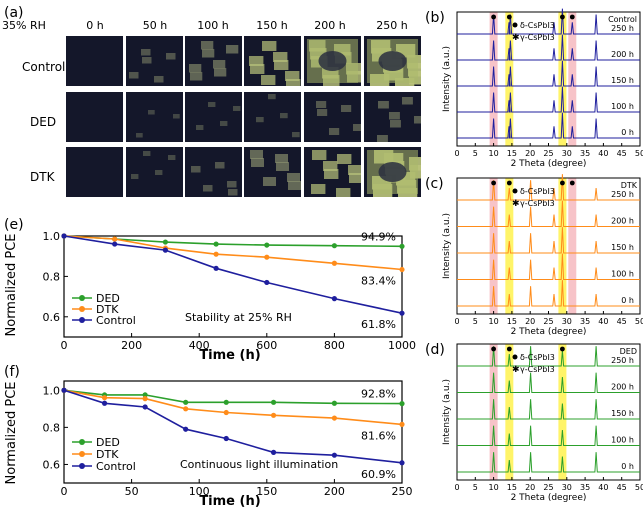  Describe the element at coordinates (378, 324) in the screenshot. I see `e-end-label-control: 61.8%` at that location.